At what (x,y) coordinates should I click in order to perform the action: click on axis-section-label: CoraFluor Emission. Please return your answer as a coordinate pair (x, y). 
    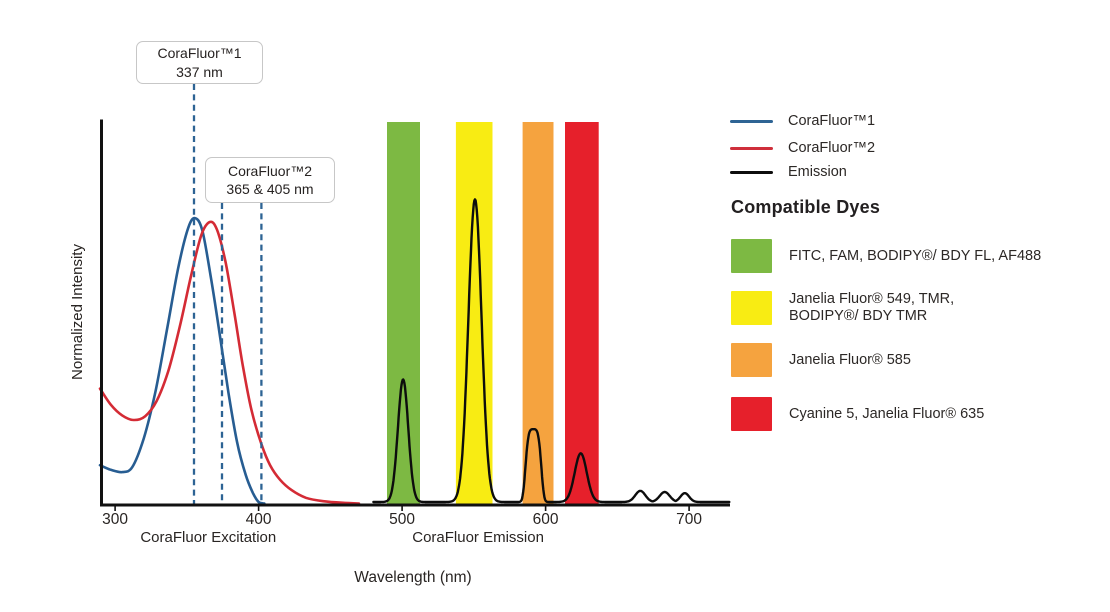
    Looking at the image, I should click on (478, 537).